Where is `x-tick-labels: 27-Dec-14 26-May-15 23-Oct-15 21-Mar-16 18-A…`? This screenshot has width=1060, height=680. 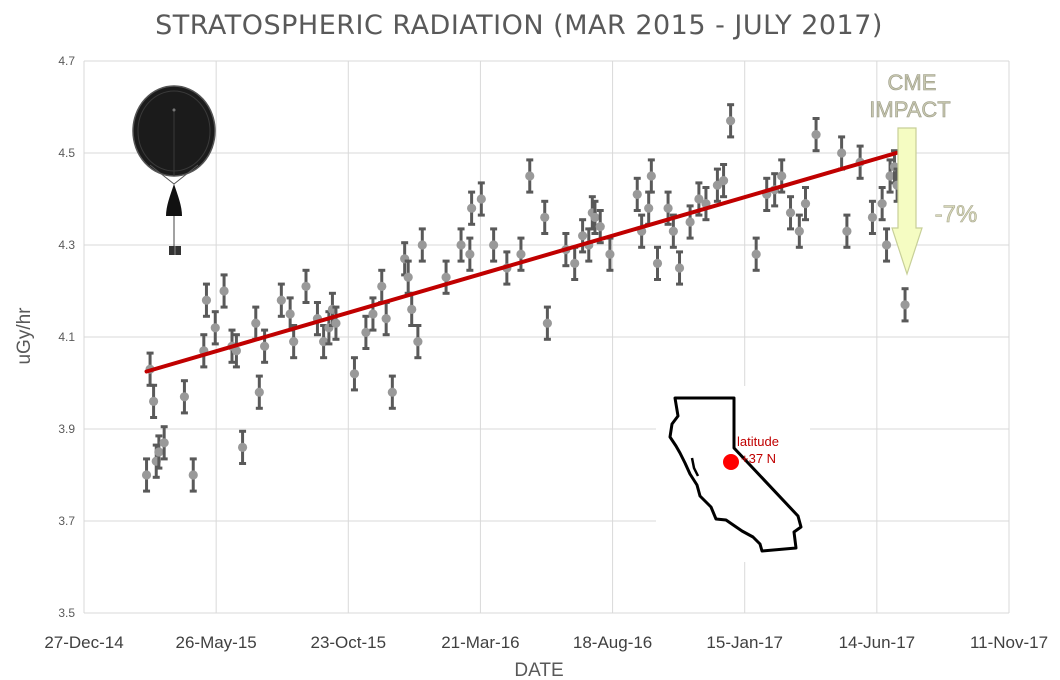
x-tick-labels: 27-Dec-14 26-May-15 23-Oct-15 21-Mar-16 18-A… is located at coordinates (546, 642).